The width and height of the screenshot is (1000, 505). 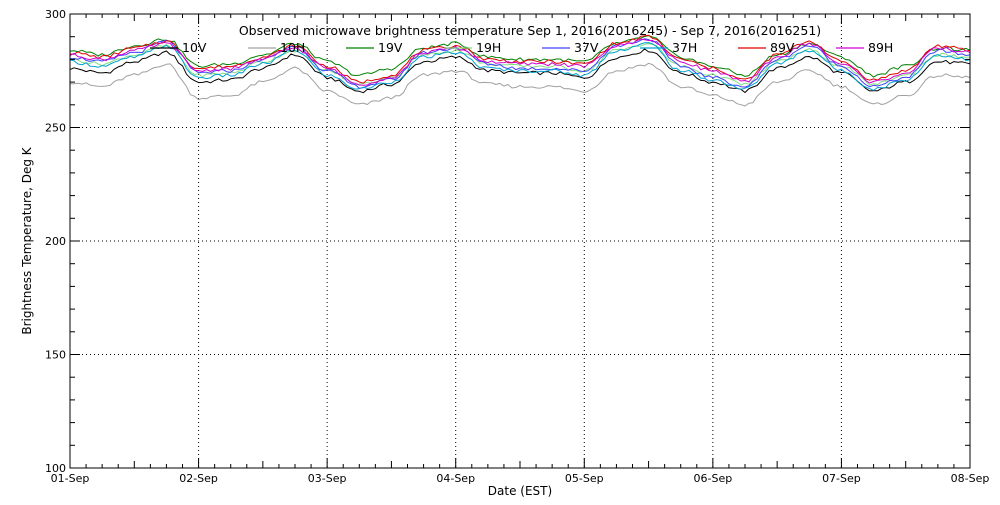 What do you see at coordinates (194, 47) in the screenshot?
I see `legend-label-10V: 10V` at bounding box center [194, 47].